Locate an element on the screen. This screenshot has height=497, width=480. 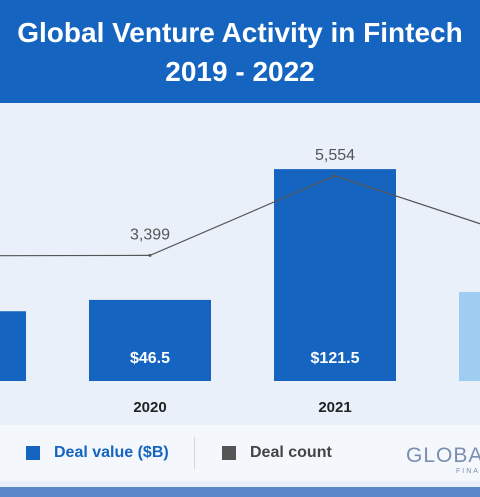
deal-count-label-2020: 3,399 is located at coordinates (150, 234).